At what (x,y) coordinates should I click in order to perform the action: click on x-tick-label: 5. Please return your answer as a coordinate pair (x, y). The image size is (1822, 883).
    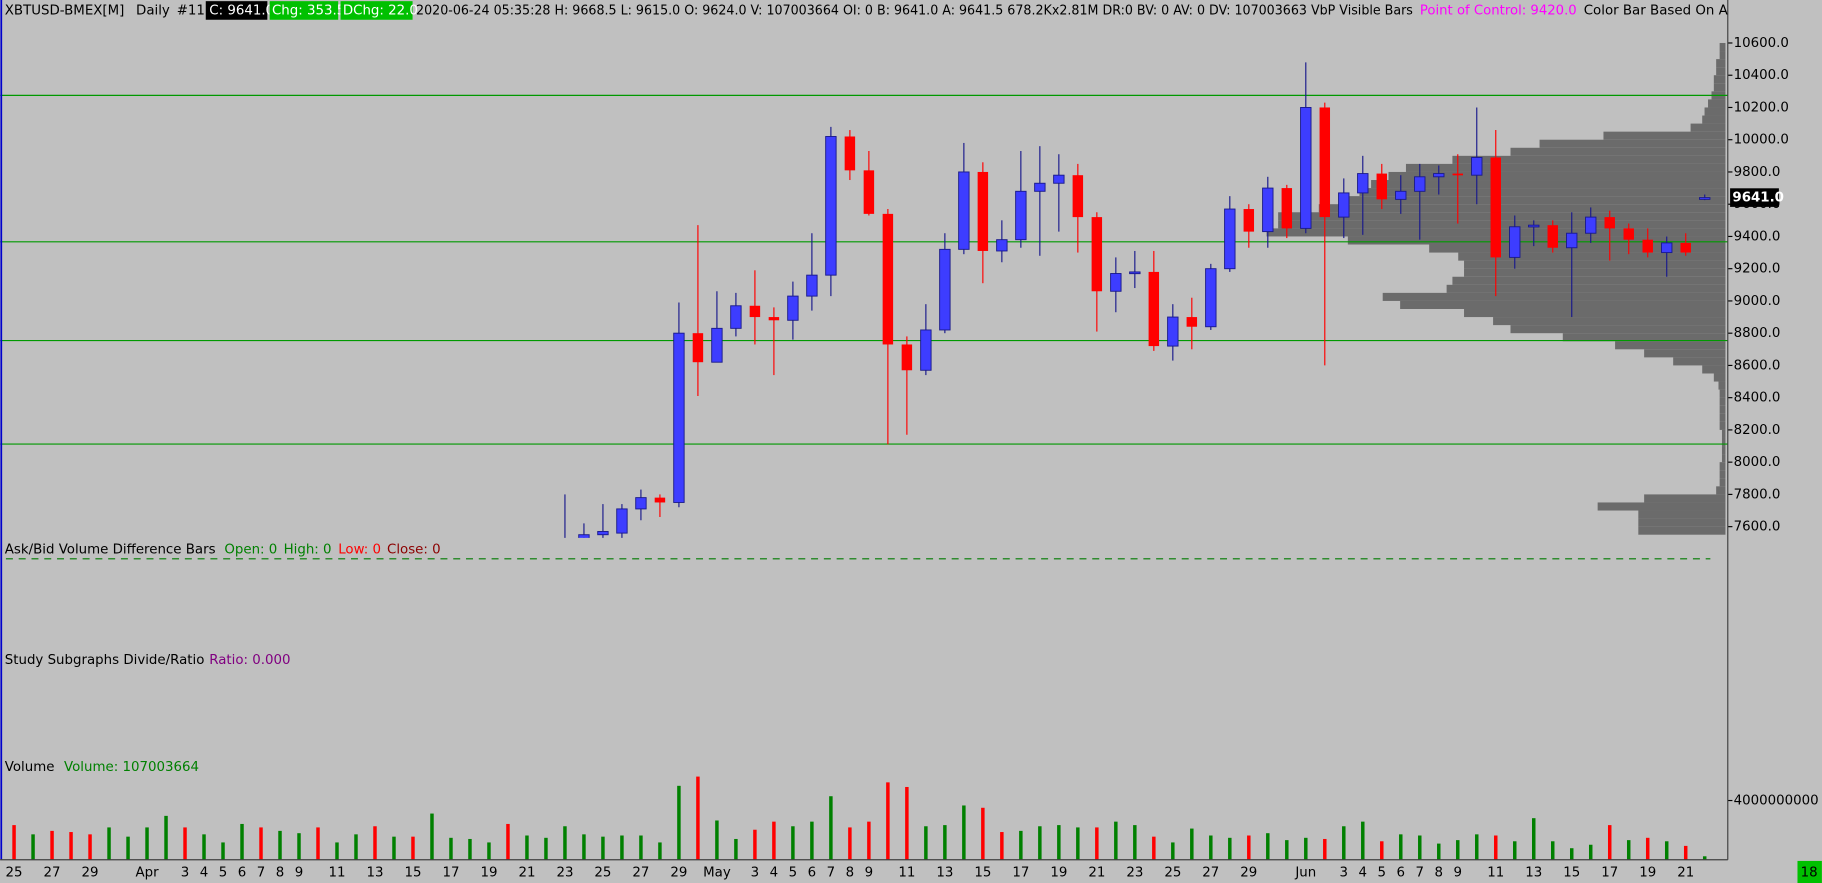
    Looking at the image, I should click on (223, 873).